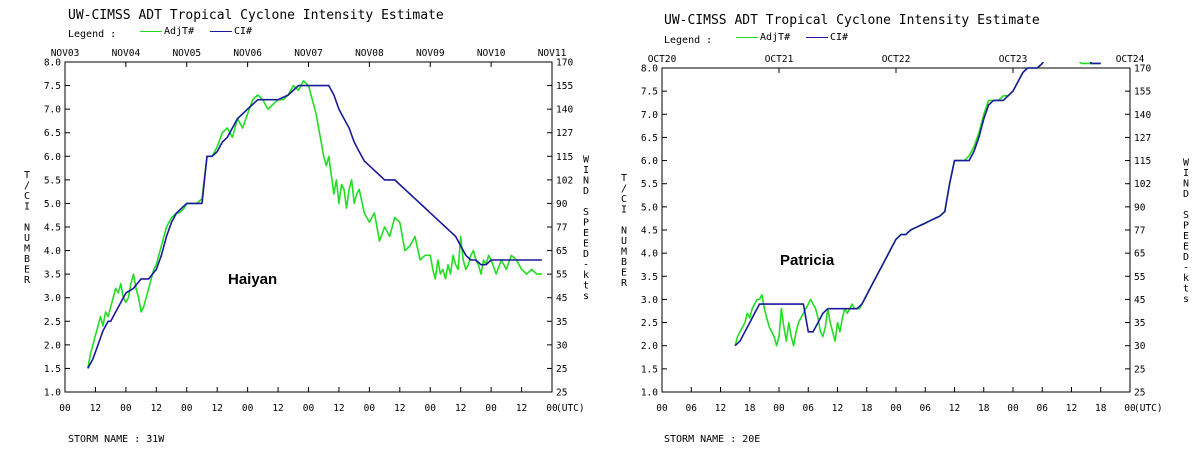  What do you see at coordinates (253, 279) in the screenshot?
I see `storm-annotation: Haiyan` at bounding box center [253, 279].